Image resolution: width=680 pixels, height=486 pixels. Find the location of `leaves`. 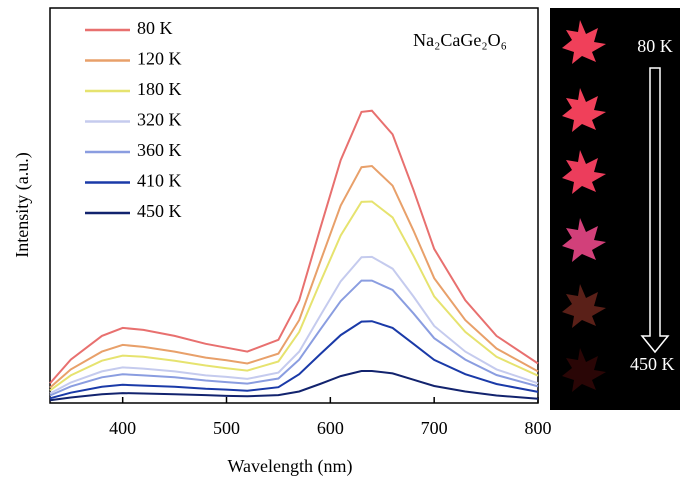

leaves is located at coordinates (584, 206).